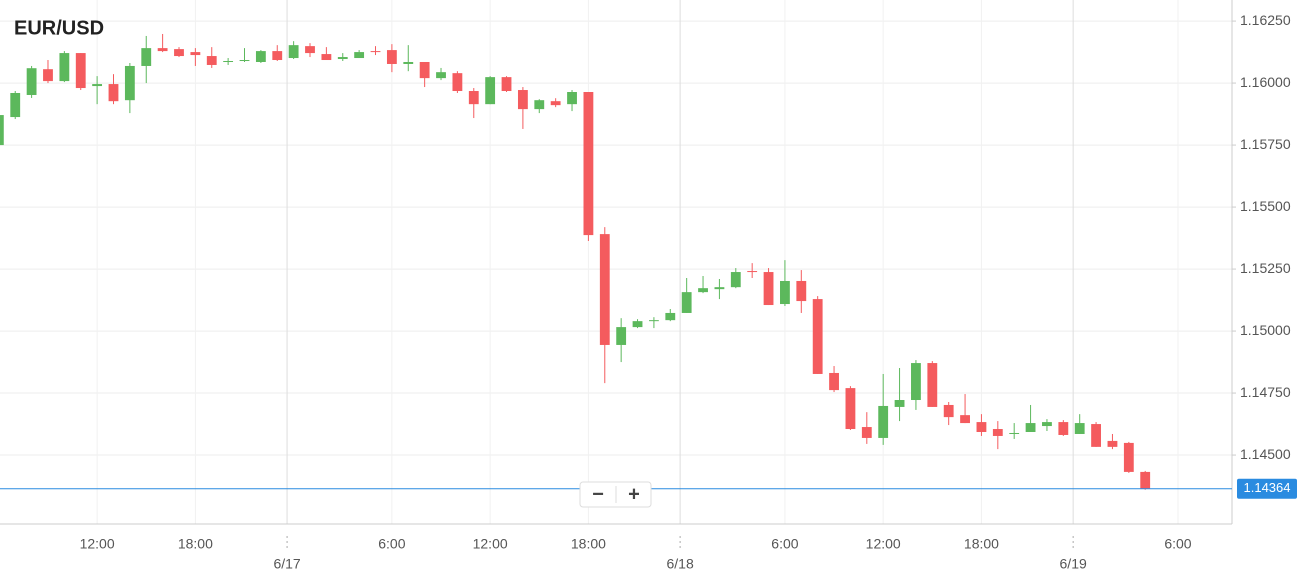  What do you see at coordinates (286, 564) in the screenshot?
I see `date-tick-label: 6/17` at bounding box center [286, 564].